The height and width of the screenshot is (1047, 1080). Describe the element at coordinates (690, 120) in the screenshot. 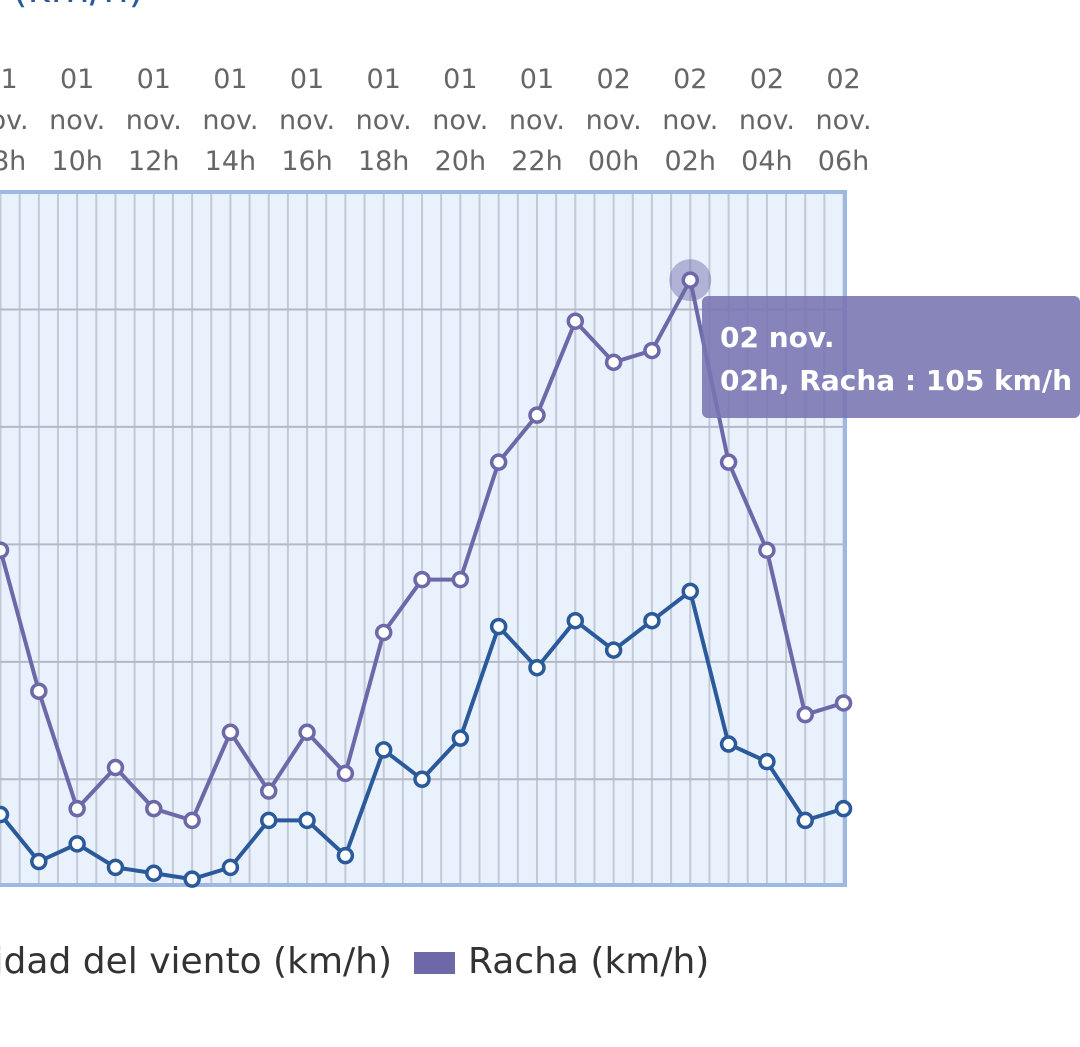

I see `x-tick-label: 02 nov. 02h` at that location.